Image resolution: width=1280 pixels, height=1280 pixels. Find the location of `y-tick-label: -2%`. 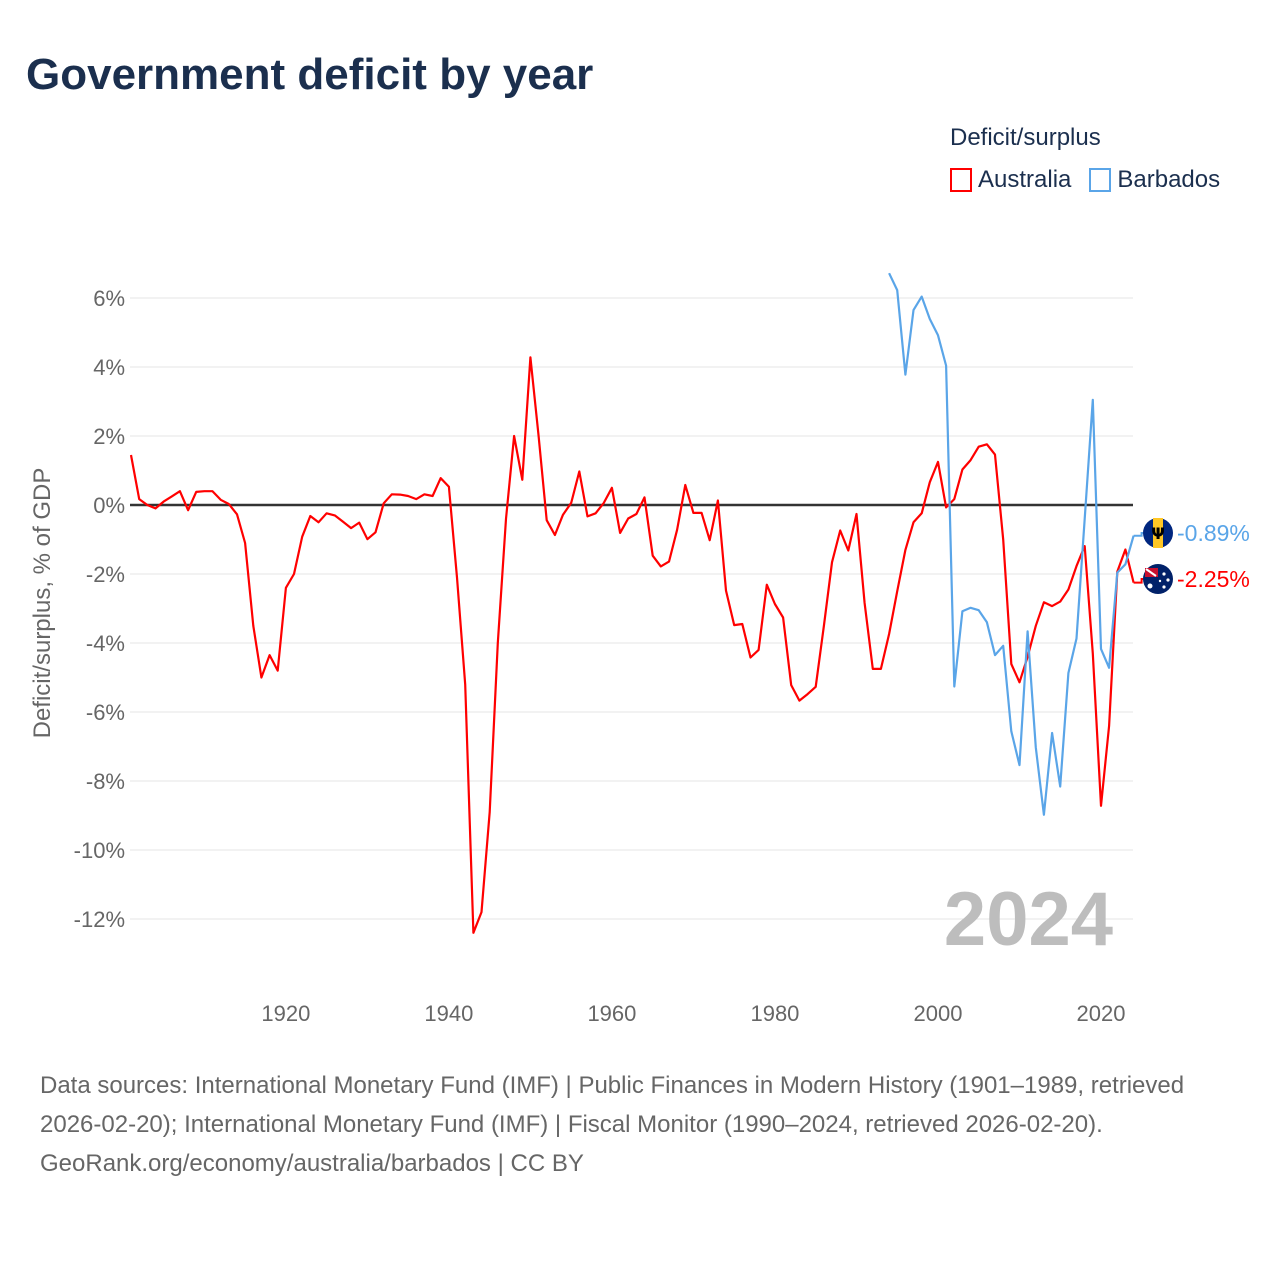

y-tick-label: -2% is located at coordinates (105, 574).